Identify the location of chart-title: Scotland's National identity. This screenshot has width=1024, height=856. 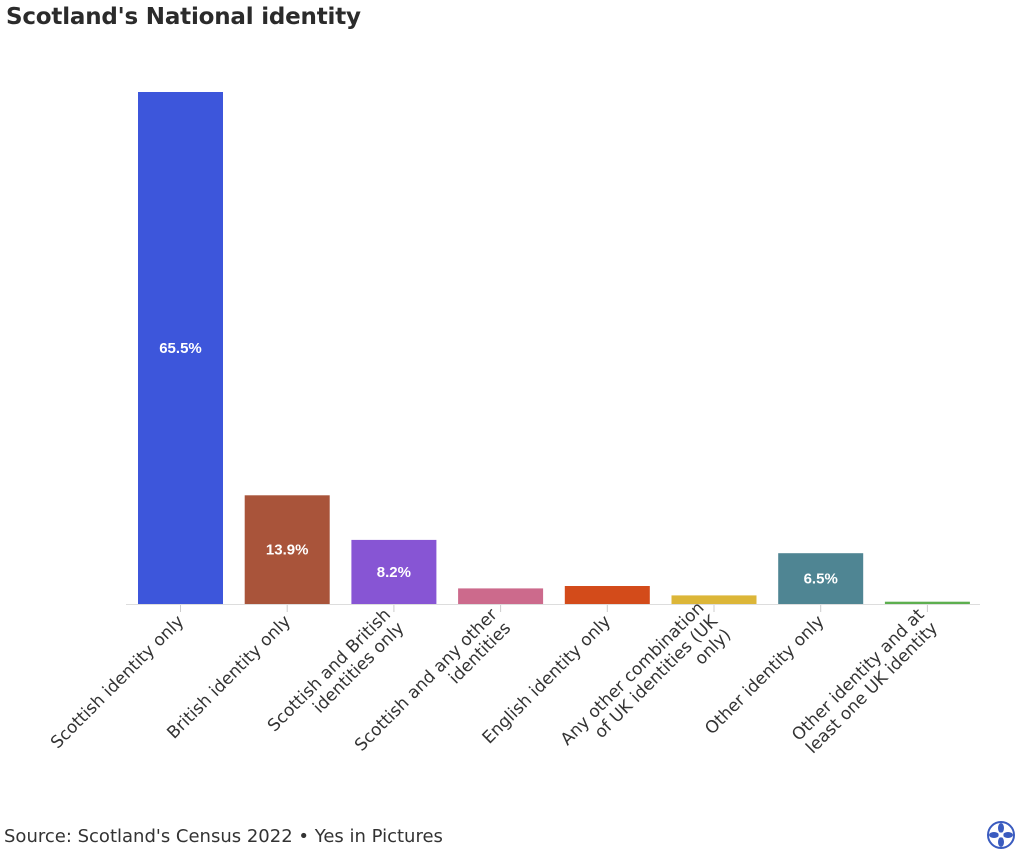
(183, 17).